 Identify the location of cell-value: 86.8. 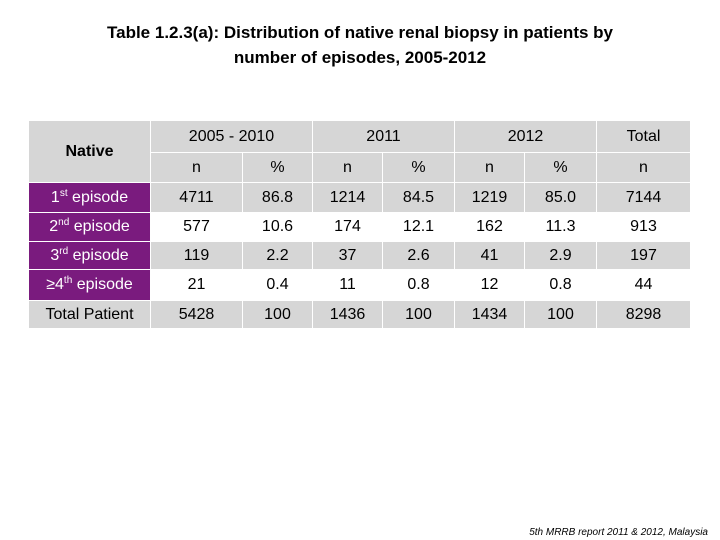
(277, 197).